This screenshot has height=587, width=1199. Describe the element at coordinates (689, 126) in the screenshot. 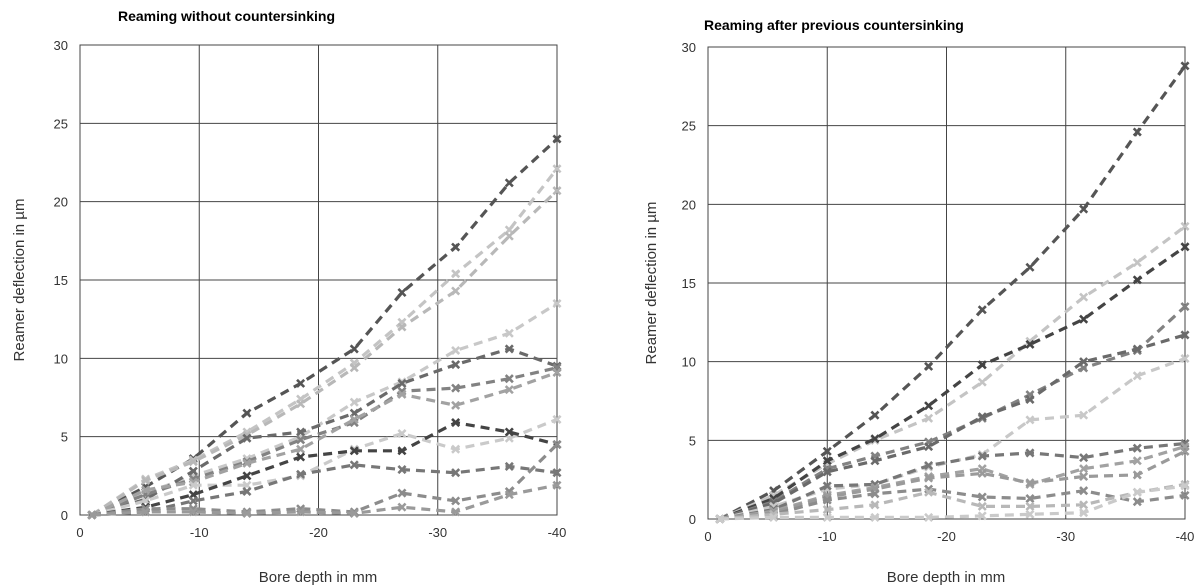

I see `y-tick-label: 25` at that location.